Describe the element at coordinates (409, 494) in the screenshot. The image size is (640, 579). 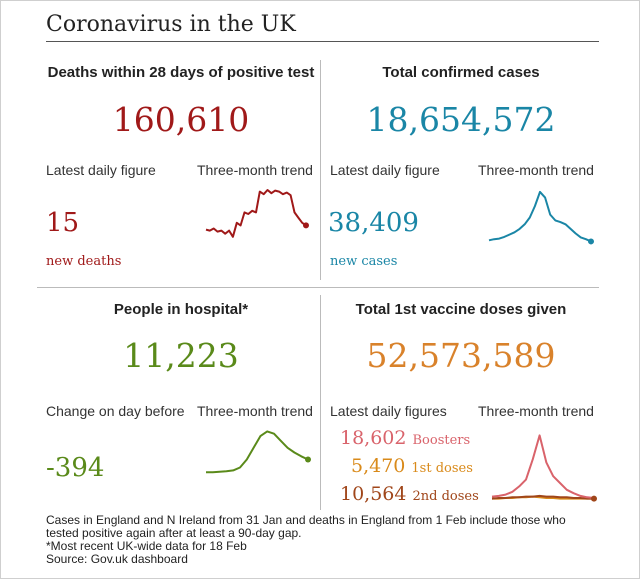
I see `vaccine-second-doses-row: 10,564 2nd doses` at that location.